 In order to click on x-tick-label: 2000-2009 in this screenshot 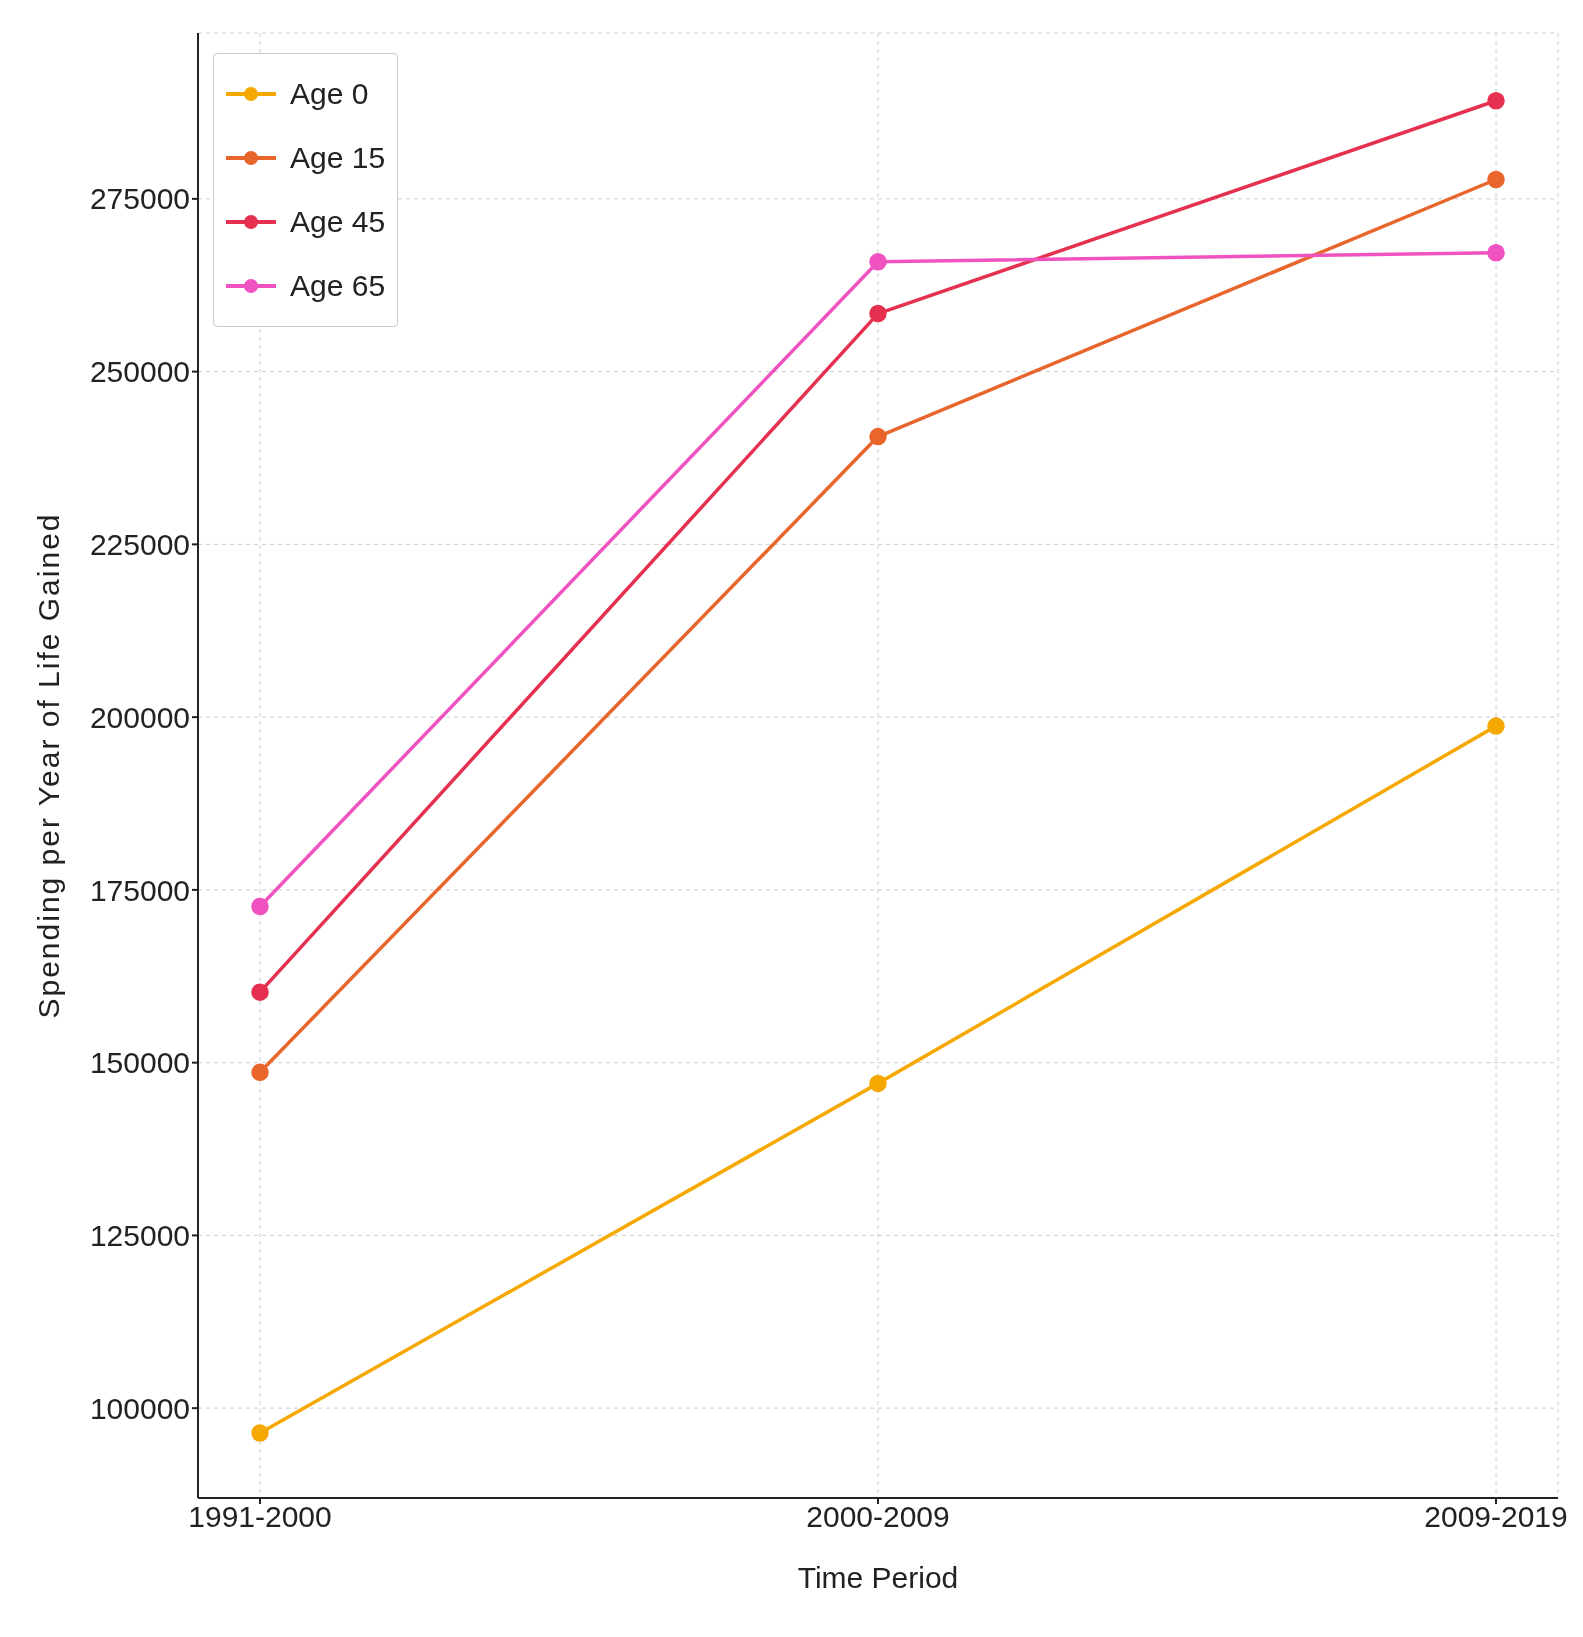, I will do `click(878, 1517)`.